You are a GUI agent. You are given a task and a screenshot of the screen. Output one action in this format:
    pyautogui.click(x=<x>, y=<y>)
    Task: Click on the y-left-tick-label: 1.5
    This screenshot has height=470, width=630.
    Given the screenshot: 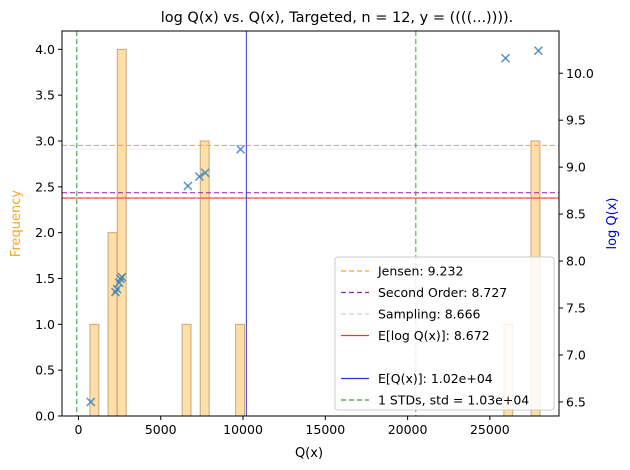 What is the action you would take?
    pyautogui.click(x=45, y=278)
    